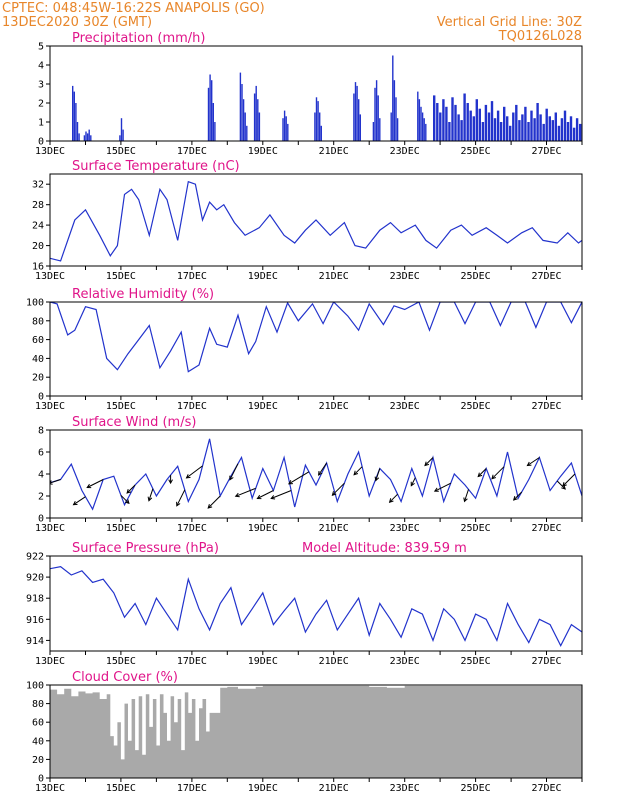  Describe the element at coordinates (138, 38) in the screenshot. I see `precip-title: Precipitation (mm/h)` at that location.